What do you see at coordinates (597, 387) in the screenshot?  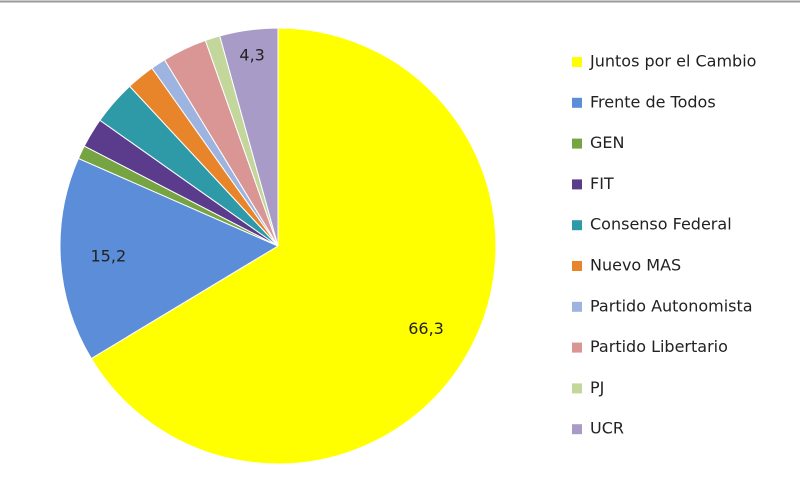 I see `legend-label: PJ` at bounding box center [597, 387].